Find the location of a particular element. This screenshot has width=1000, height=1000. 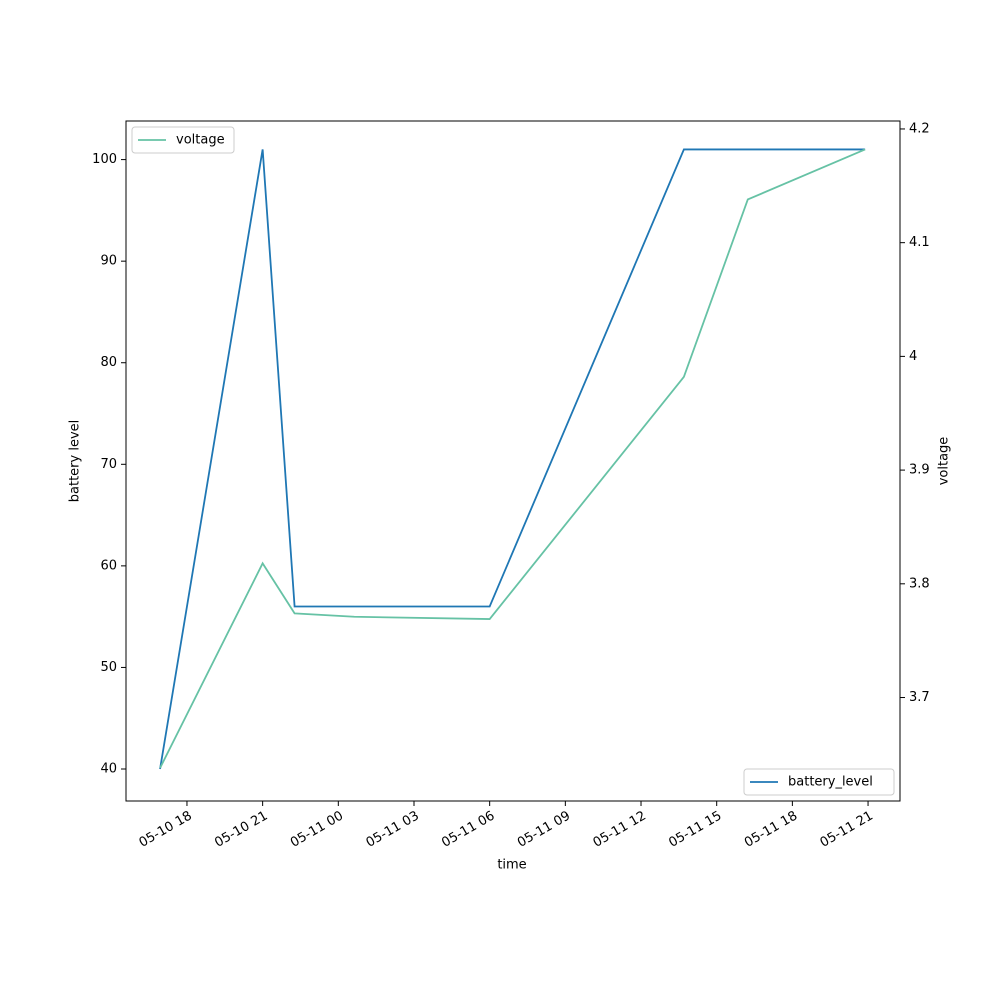

legend: voltage is located at coordinates (183, 140).